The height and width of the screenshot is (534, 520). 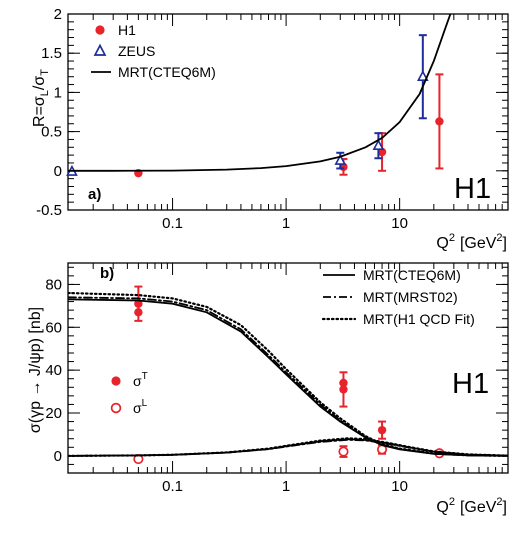 What do you see at coordinates (94, 194) in the screenshot?
I see `panel-a-tag: a)` at bounding box center [94, 194].